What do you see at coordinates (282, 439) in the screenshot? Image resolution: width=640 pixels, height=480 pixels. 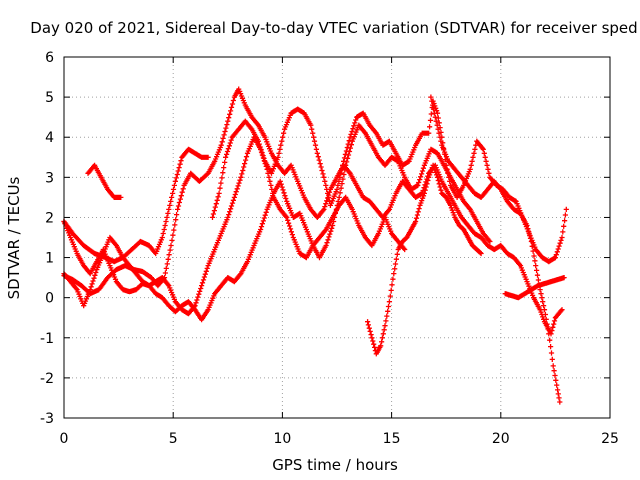 I see `x-tick-label: 10` at bounding box center [282, 439].